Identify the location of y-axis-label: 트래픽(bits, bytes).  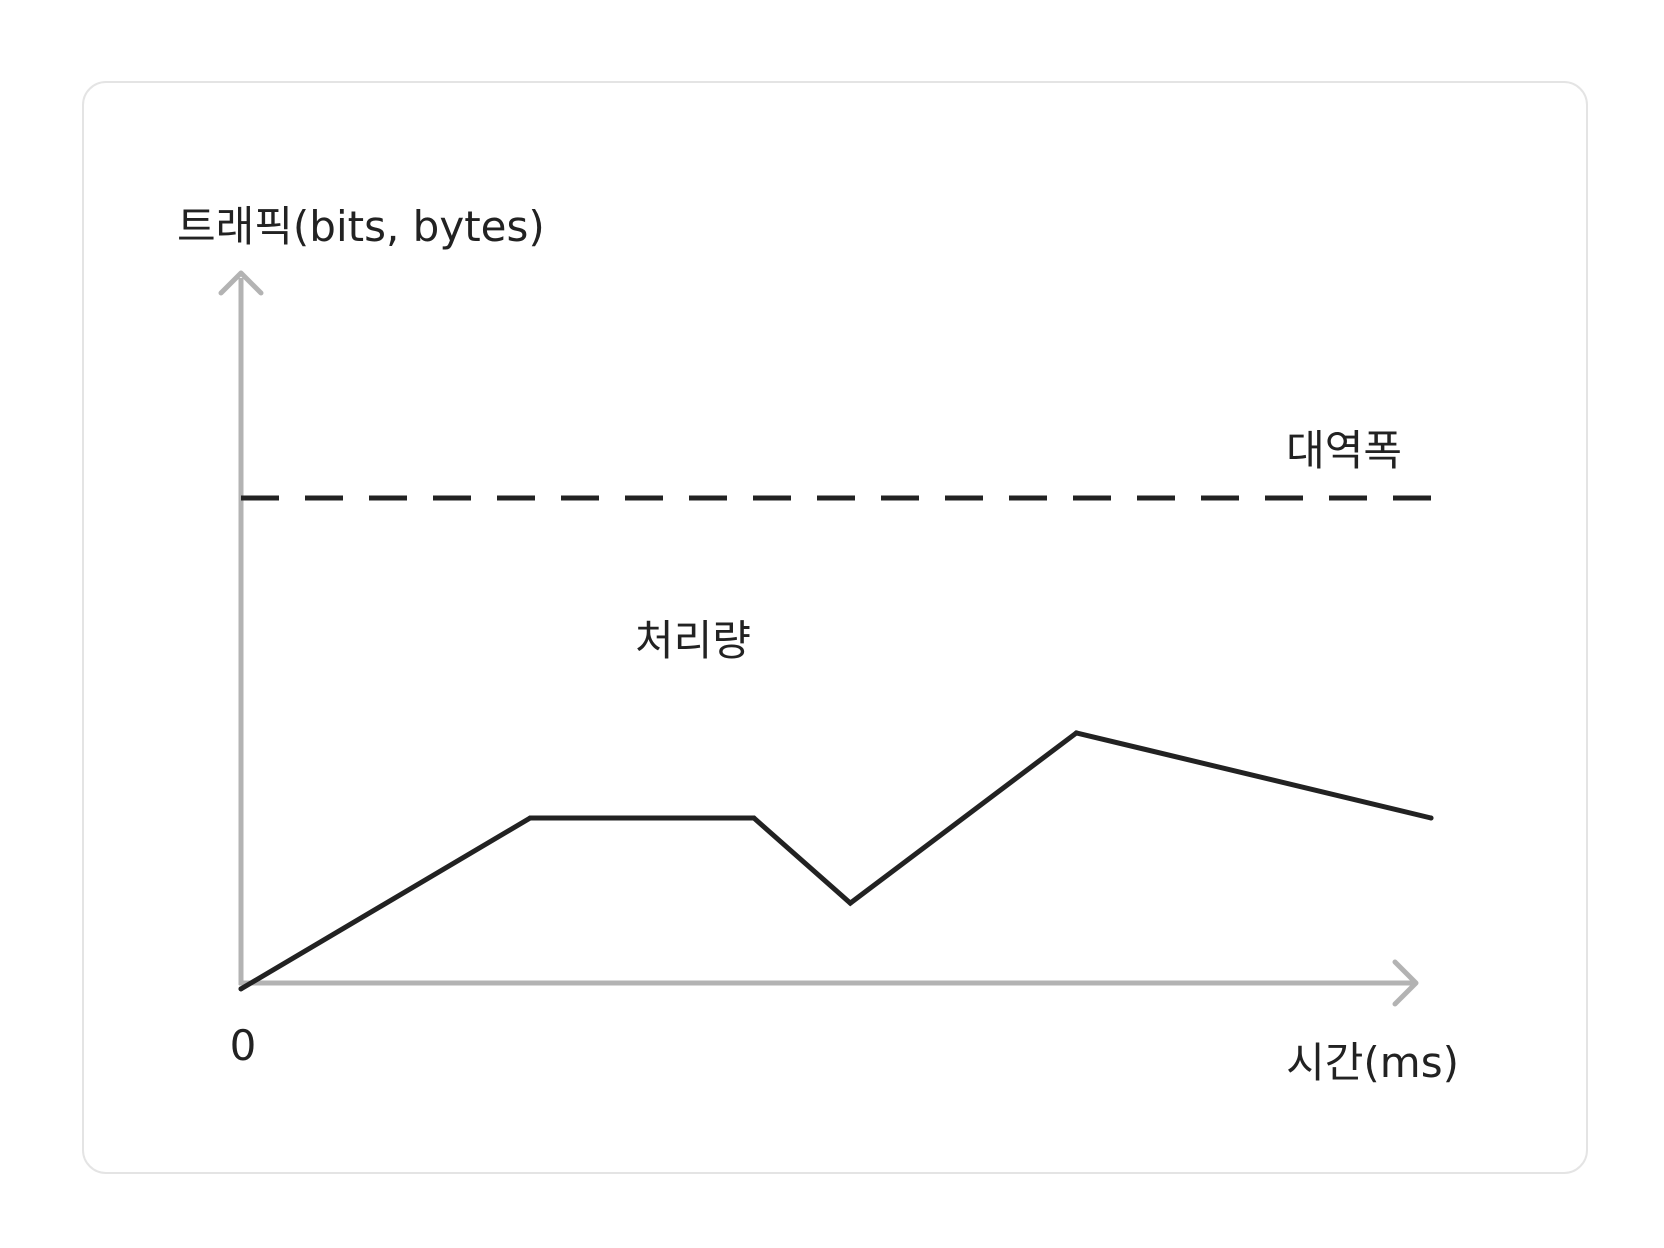
(361, 226).